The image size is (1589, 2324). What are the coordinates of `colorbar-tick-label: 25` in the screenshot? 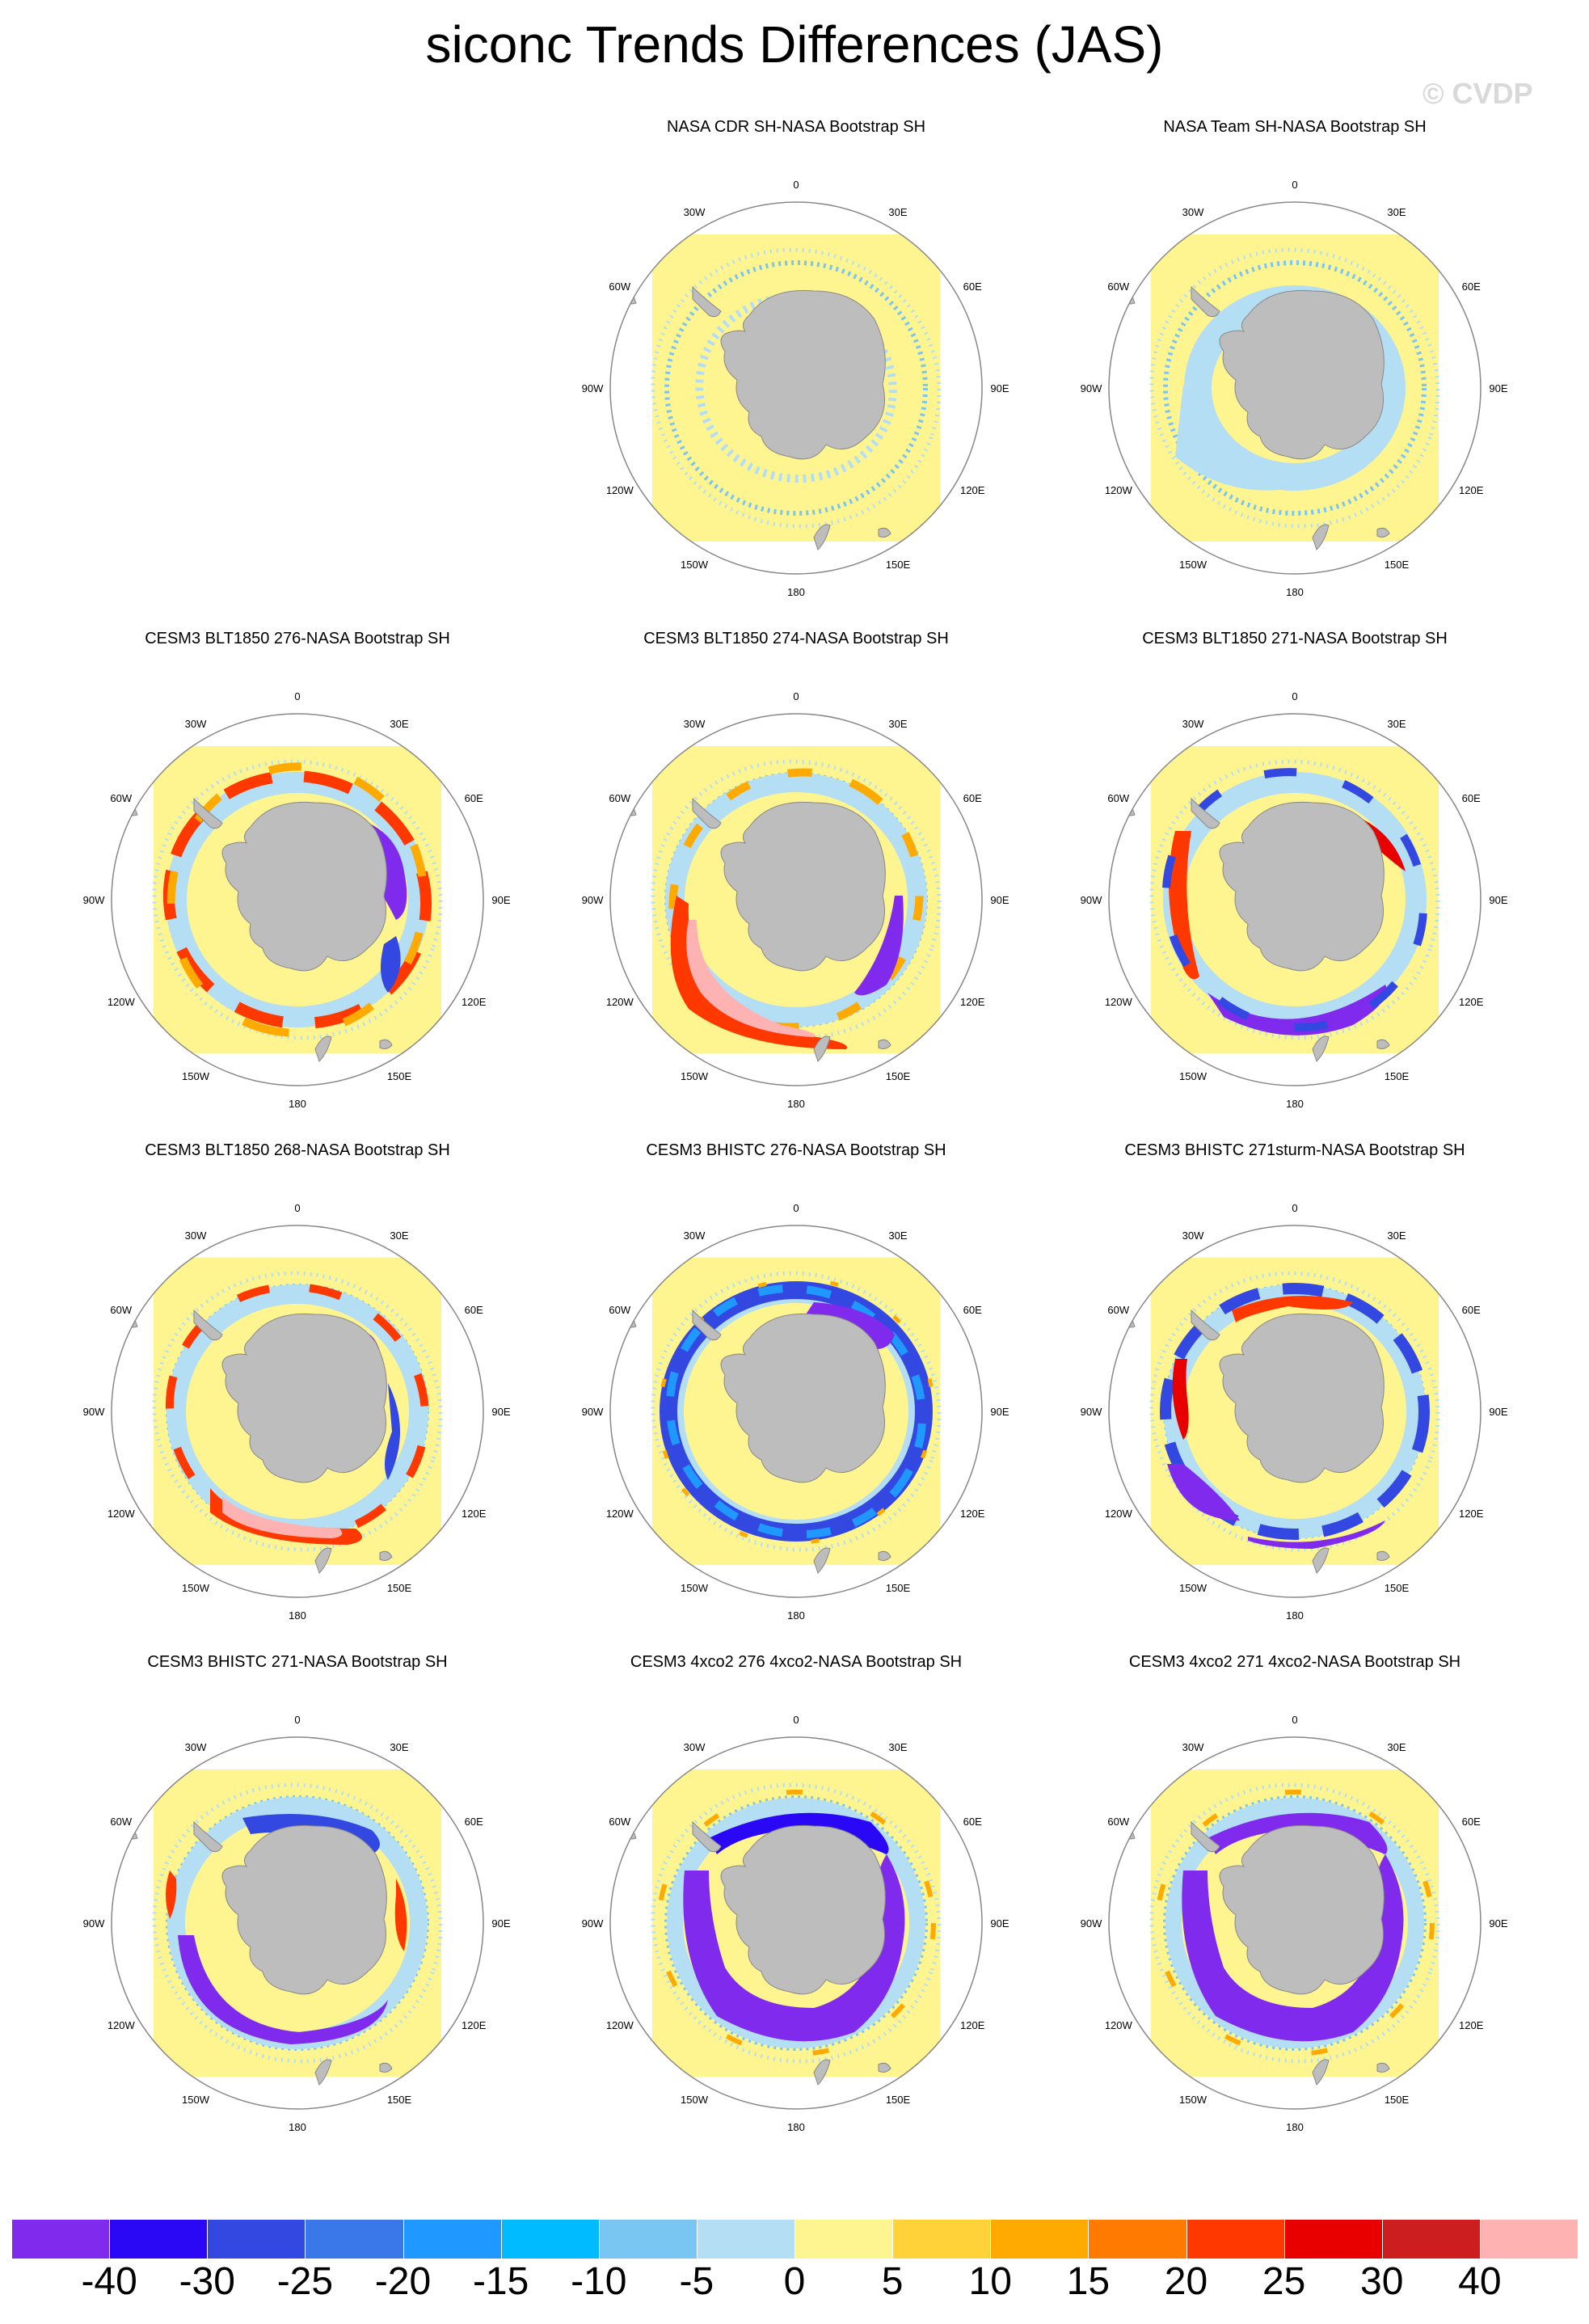 It's located at (1284, 2281).